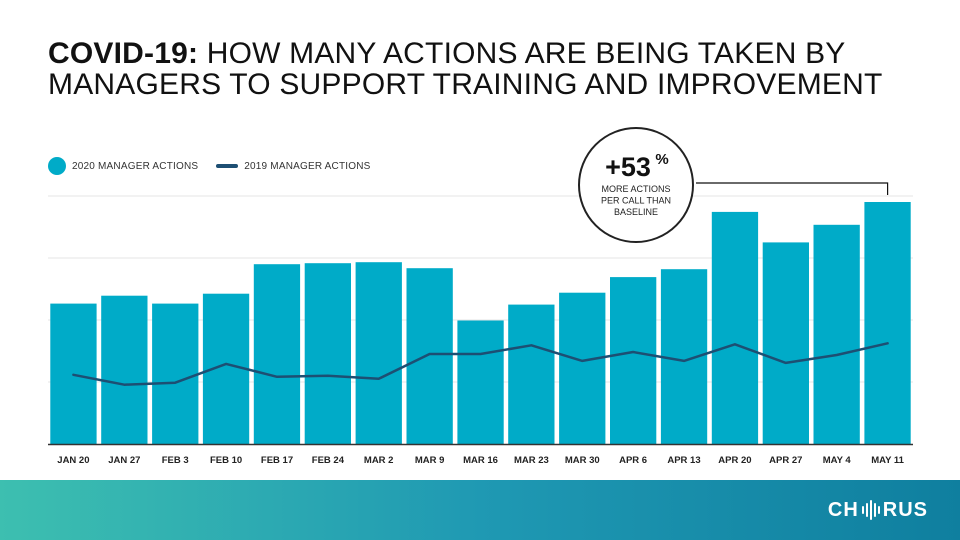 This screenshot has width=960, height=540. What do you see at coordinates (73, 460) in the screenshot?
I see `x-tick-label-0: JAN 20` at bounding box center [73, 460].